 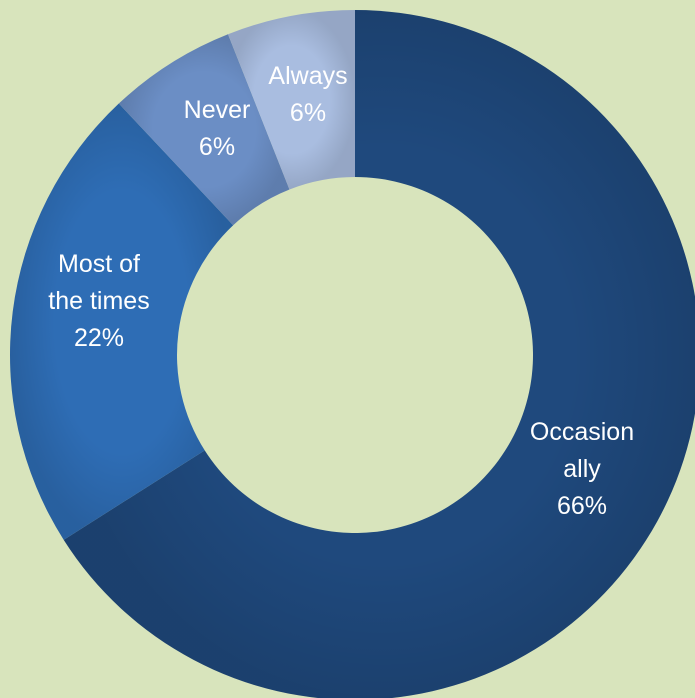 I want to click on data-label-line: Never, so click(x=217, y=110).